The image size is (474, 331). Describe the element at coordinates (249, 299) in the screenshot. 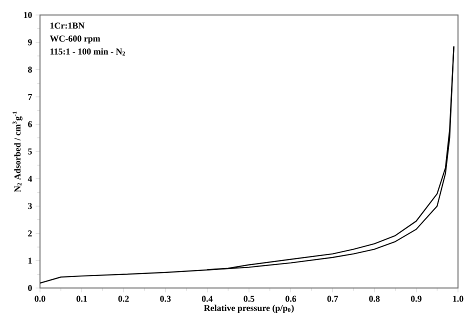

I see `x-tick-label: 0.5` at that location.